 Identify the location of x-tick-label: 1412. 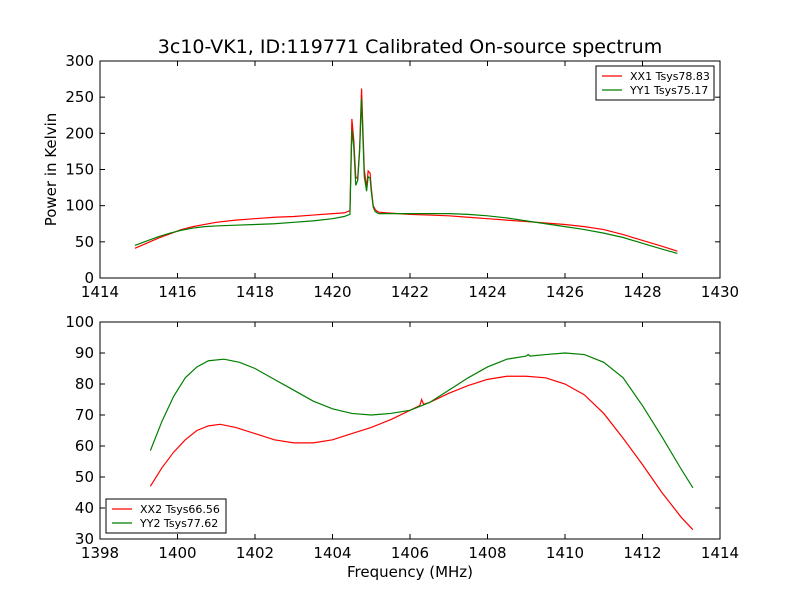
(642, 553).